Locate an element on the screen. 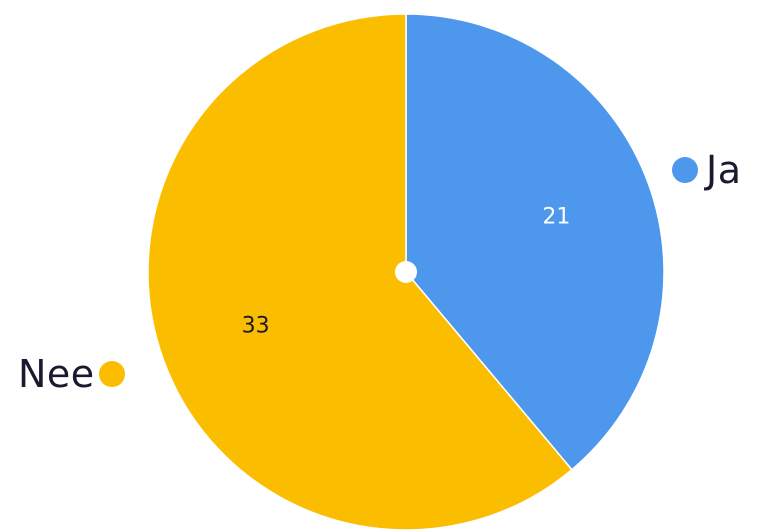 The image size is (769, 530). legend-label-ja: Ja is located at coordinates (724, 170).